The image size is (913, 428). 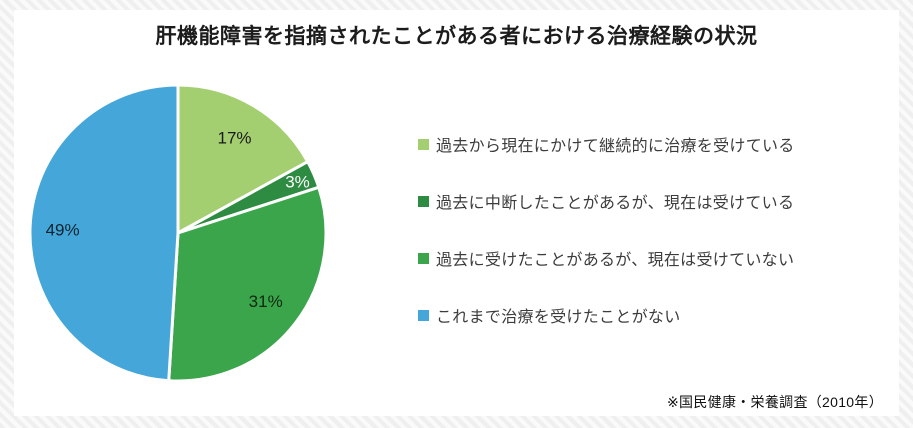 What do you see at coordinates (266, 301) in the screenshot?
I see `pie-slice-label: 31%` at bounding box center [266, 301].